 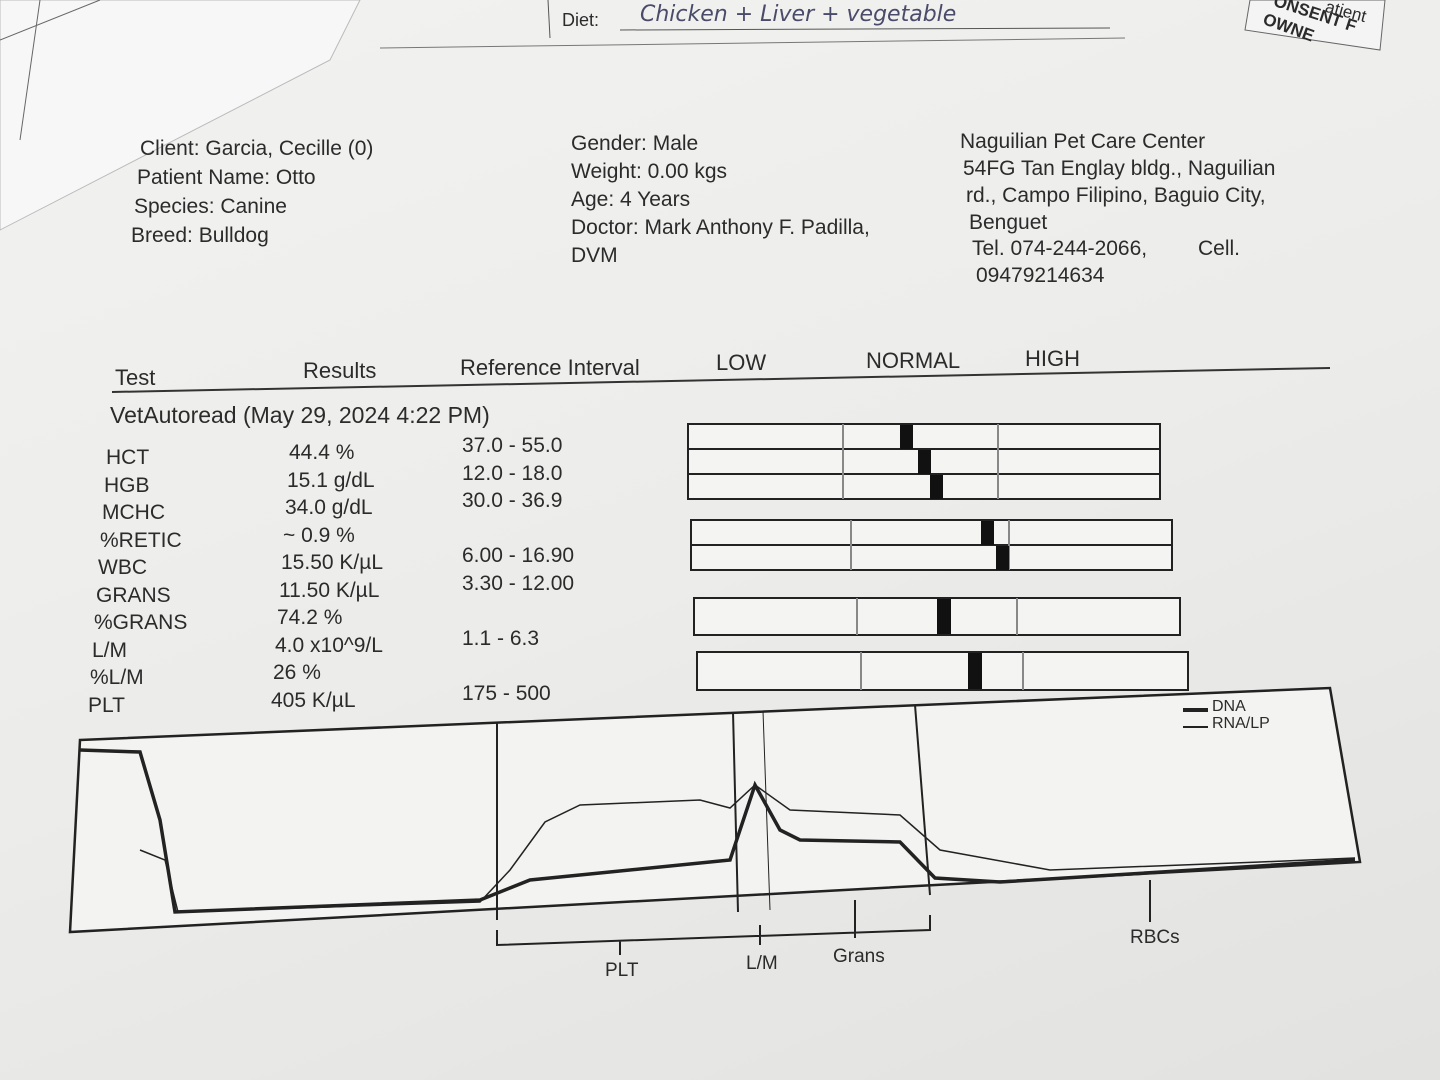 What do you see at coordinates (798, 14) in the screenshot?
I see `diet-value: Chicken + Liver + vegetable` at bounding box center [798, 14].